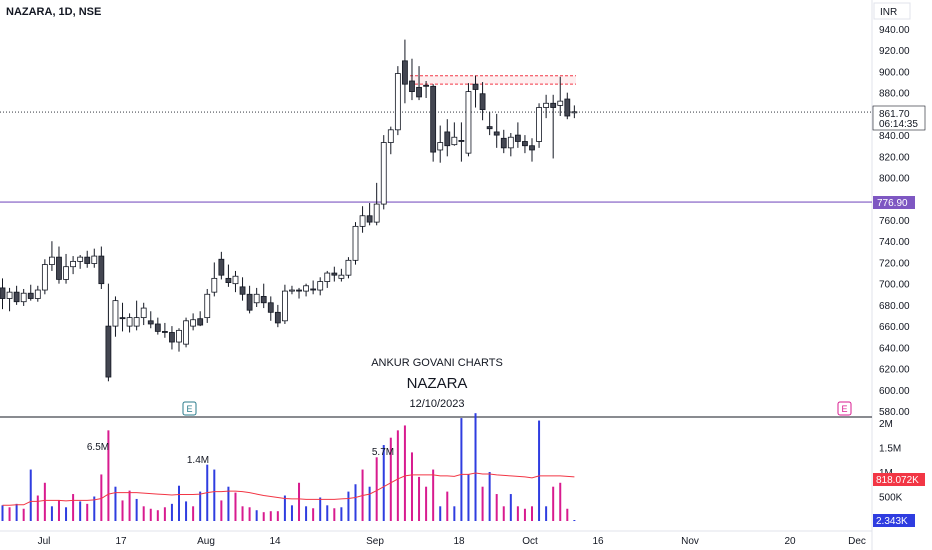  What do you see at coordinates (98, 447) in the screenshot?
I see `volume-annotation-1: 6.5M` at bounding box center [98, 447].